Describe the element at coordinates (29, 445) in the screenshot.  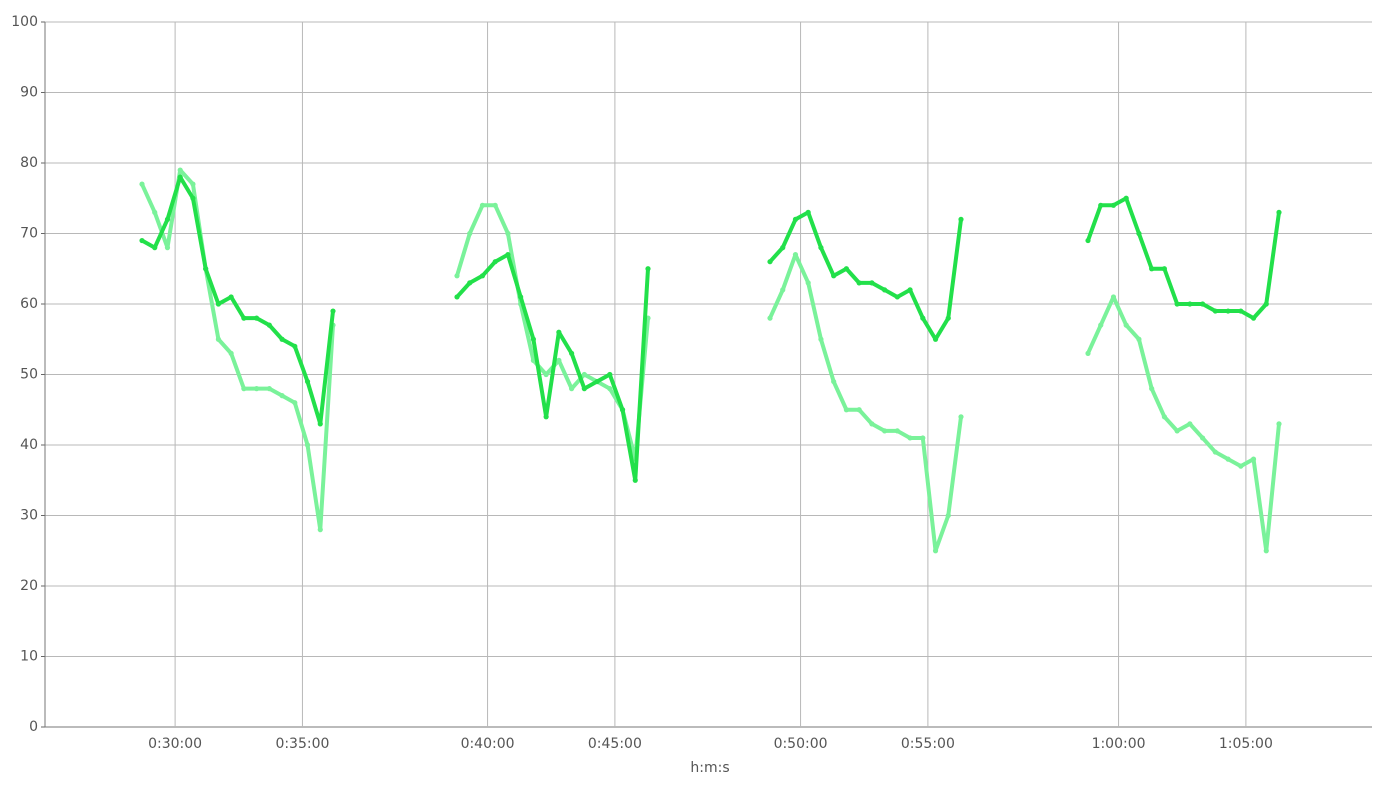
I see `y-tick-label: 40` at that location.